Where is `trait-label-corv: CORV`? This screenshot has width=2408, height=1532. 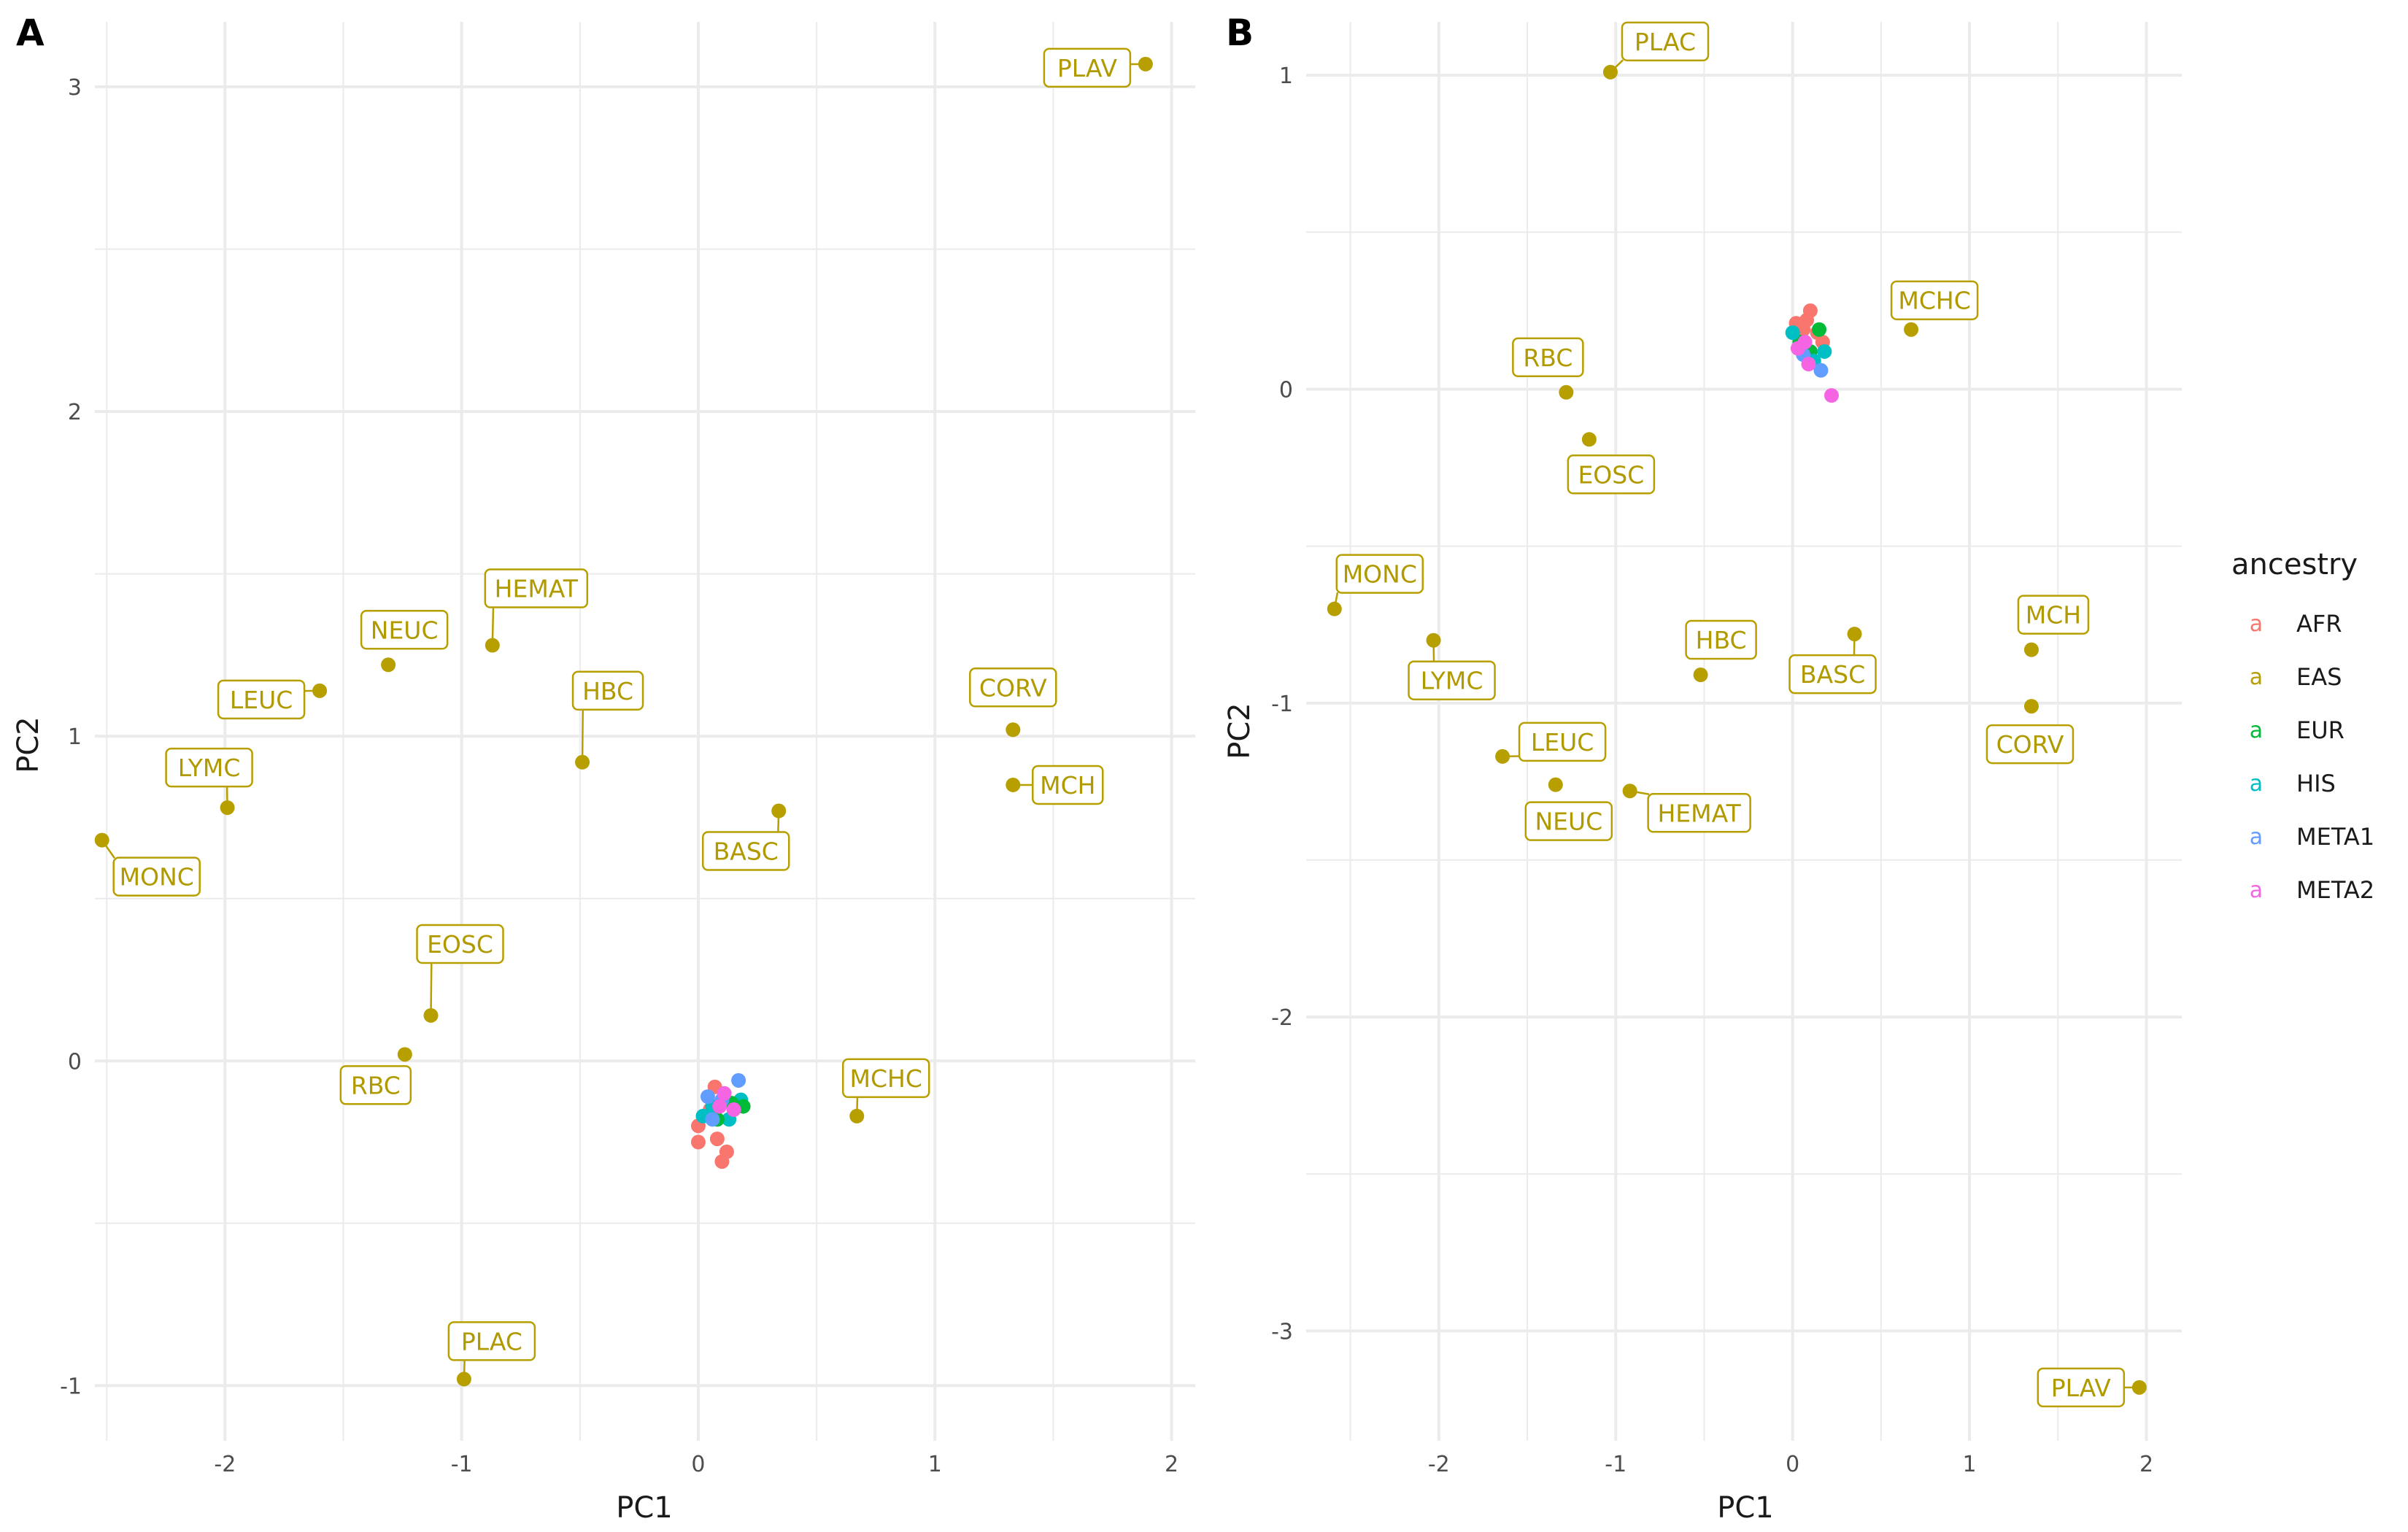 trait-label-corv: CORV is located at coordinates (2030, 745).